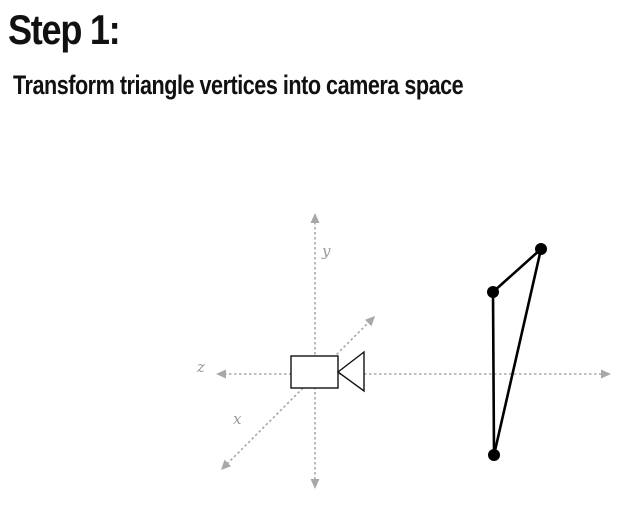 The image size is (626, 508). What do you see at coordinates (314, 372) in the screenshot?
I see `camera-body` at bounding box center [314, 372].